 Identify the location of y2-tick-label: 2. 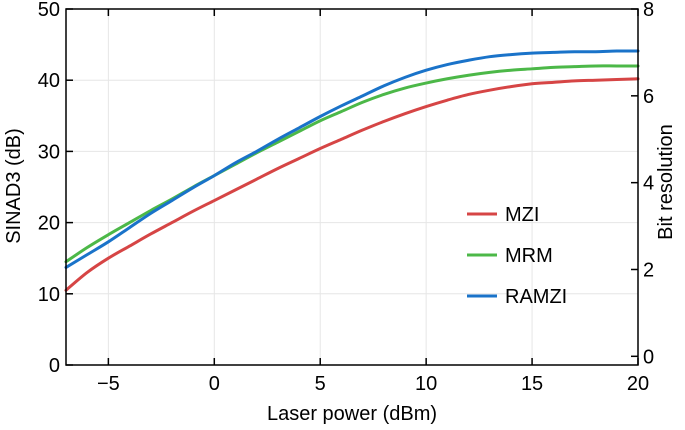
(648, 270).